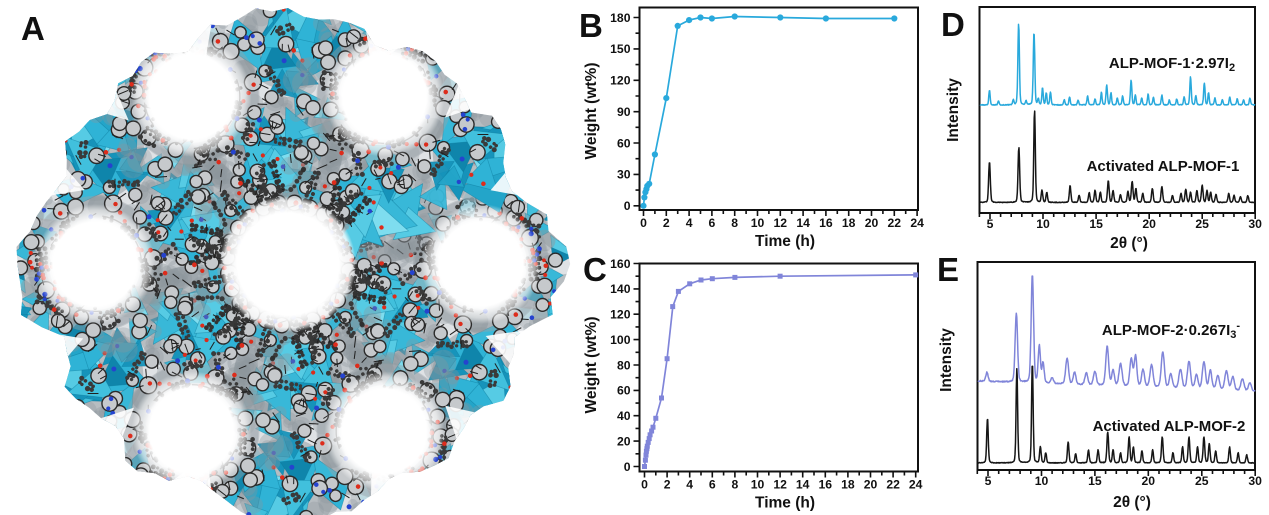 This screenshot has height=515, width=1269. I want to click on svg-text: C, so click(595, 269).